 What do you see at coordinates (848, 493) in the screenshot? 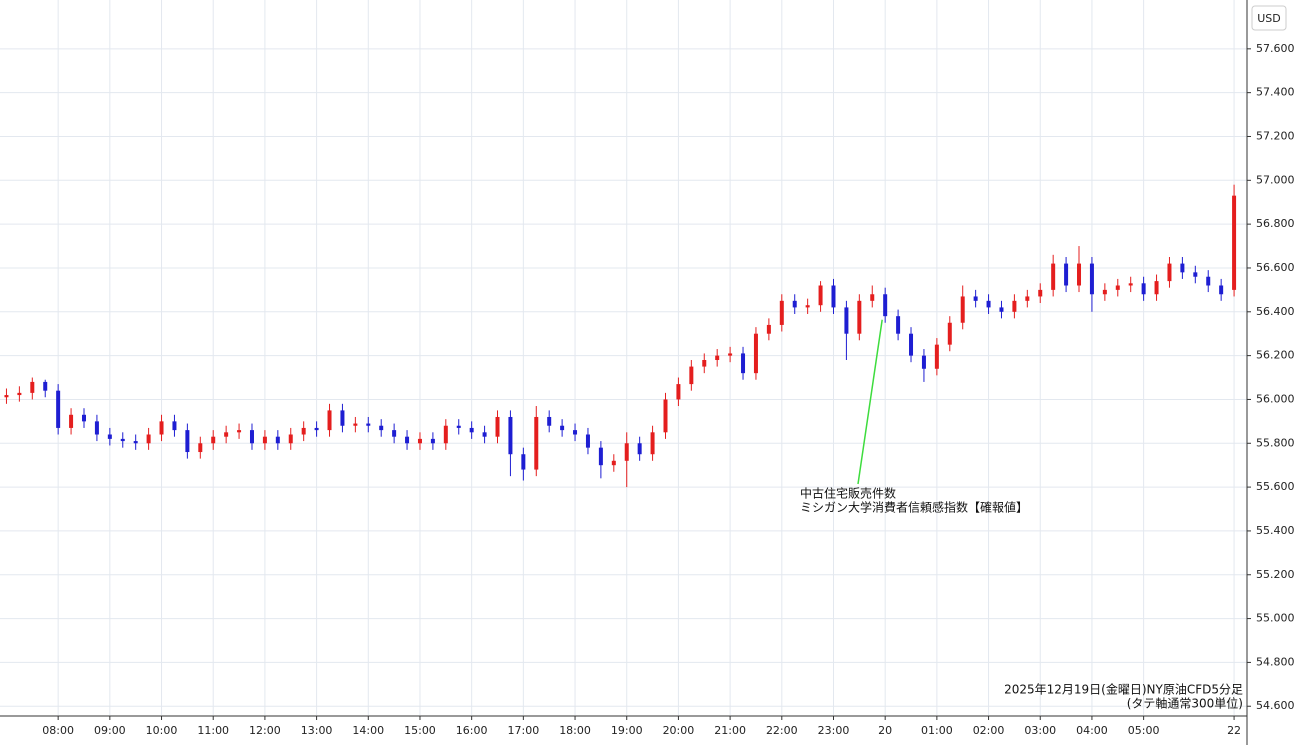
I see `annotation-text: 中古住宅販売件数` at bounding box center [848, 493].